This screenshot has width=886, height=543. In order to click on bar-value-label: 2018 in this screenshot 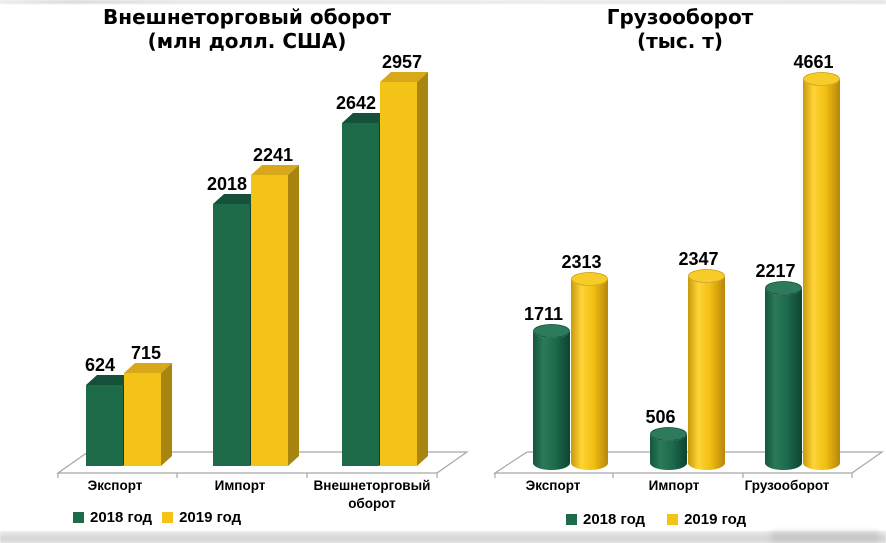, I will do `click(227, 184)`.